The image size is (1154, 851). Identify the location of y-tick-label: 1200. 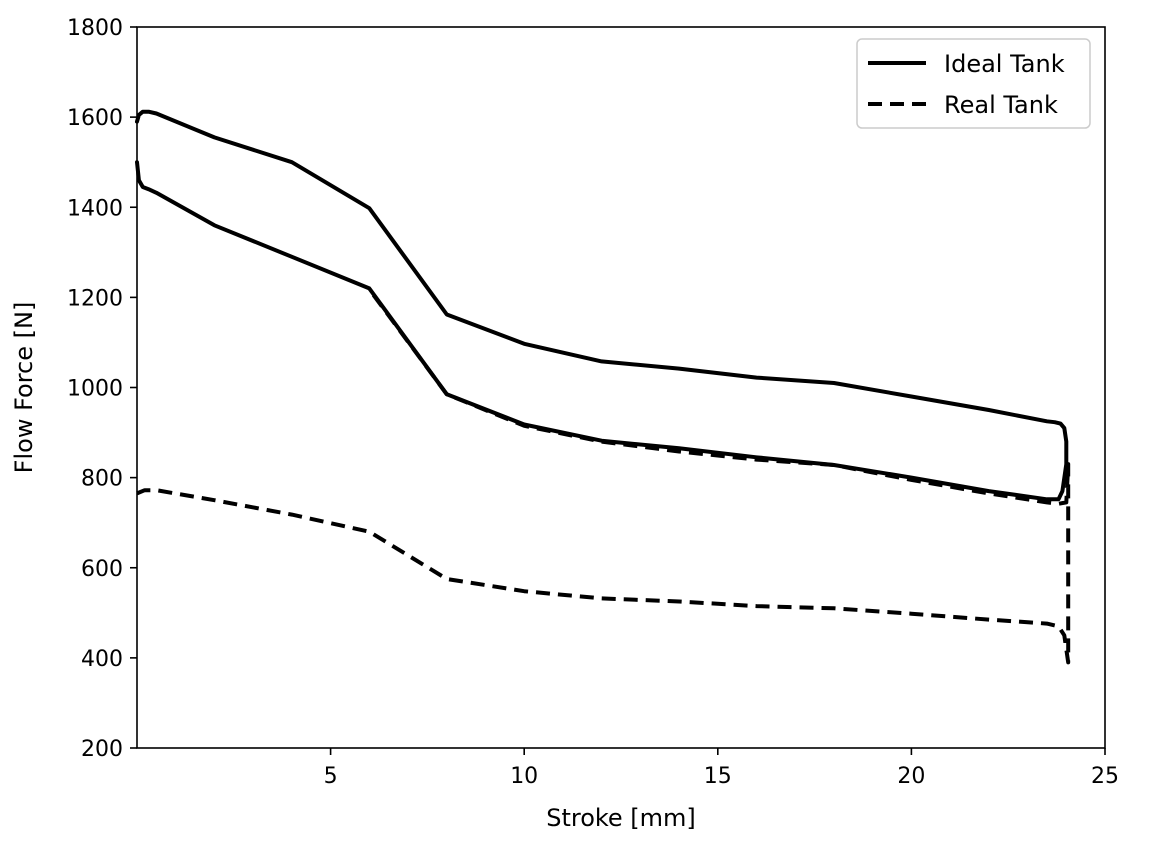
(95, 298).